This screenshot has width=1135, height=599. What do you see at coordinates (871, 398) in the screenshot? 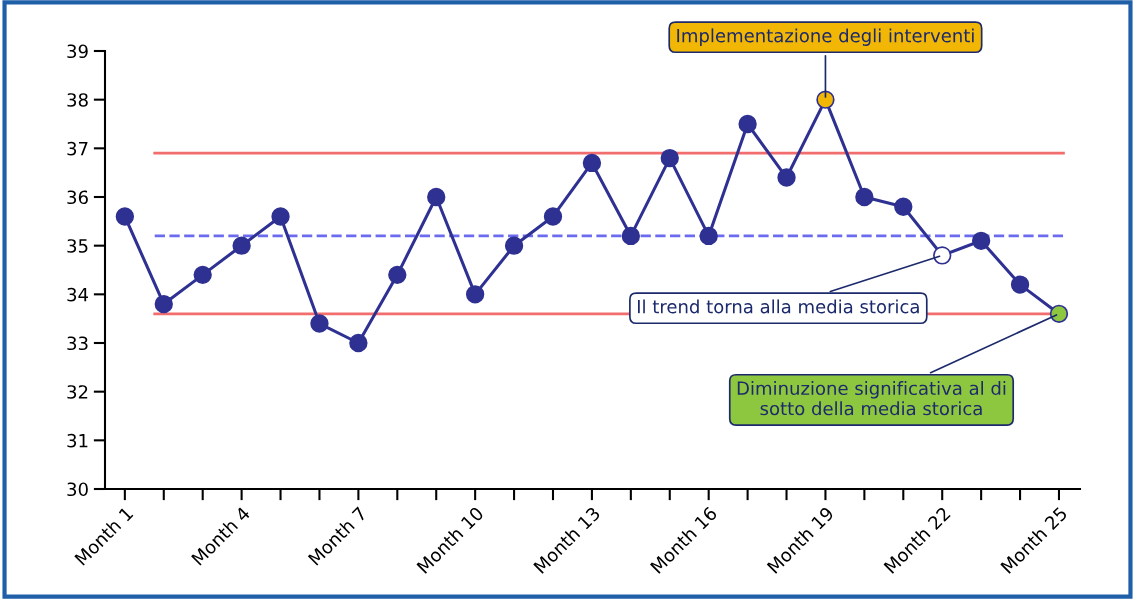
I see `annotation: Diminuzione significativa al di sotto della media storica` at bounding box center [871, 398].